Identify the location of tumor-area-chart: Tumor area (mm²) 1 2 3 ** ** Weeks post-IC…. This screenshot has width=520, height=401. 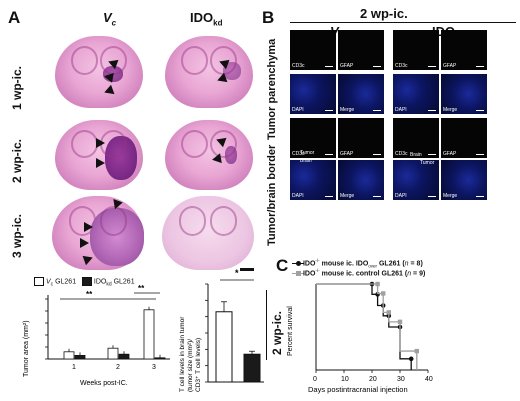
(96, 336).